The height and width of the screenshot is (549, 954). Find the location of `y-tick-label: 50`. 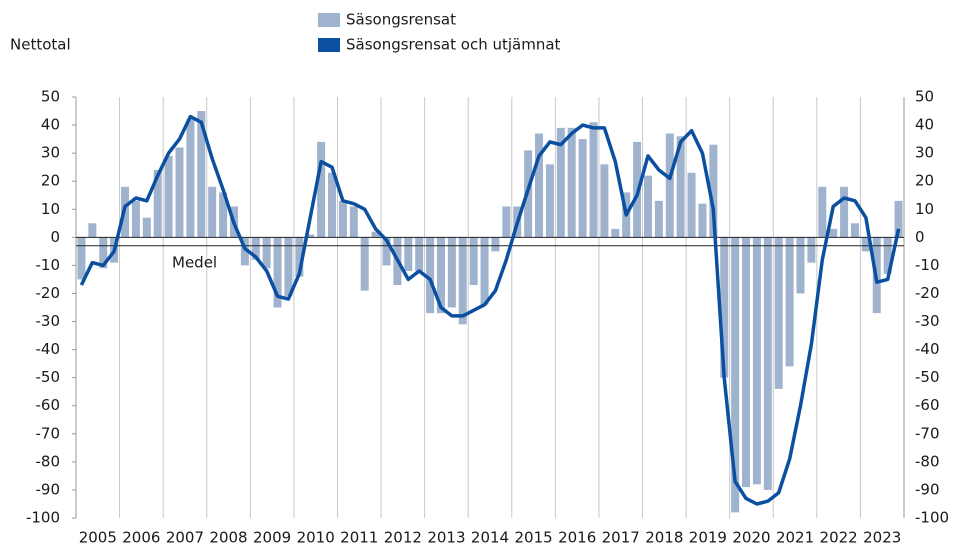

y-tick-label: 50 is located at coordinates (50, 97).